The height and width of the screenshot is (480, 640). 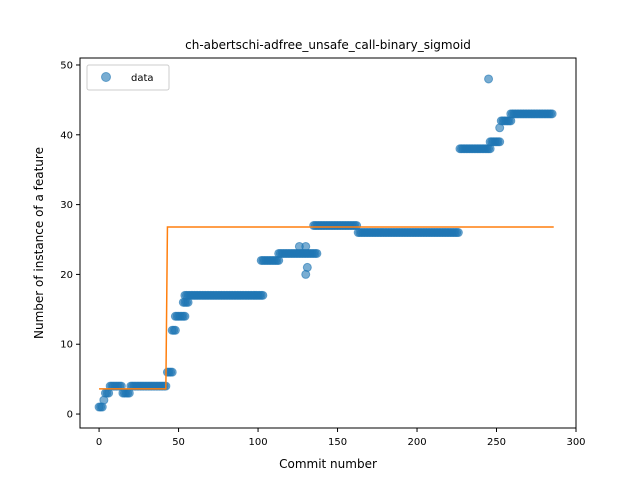 I want to click on x-tick-label: 100, so click(x=258, y=442).